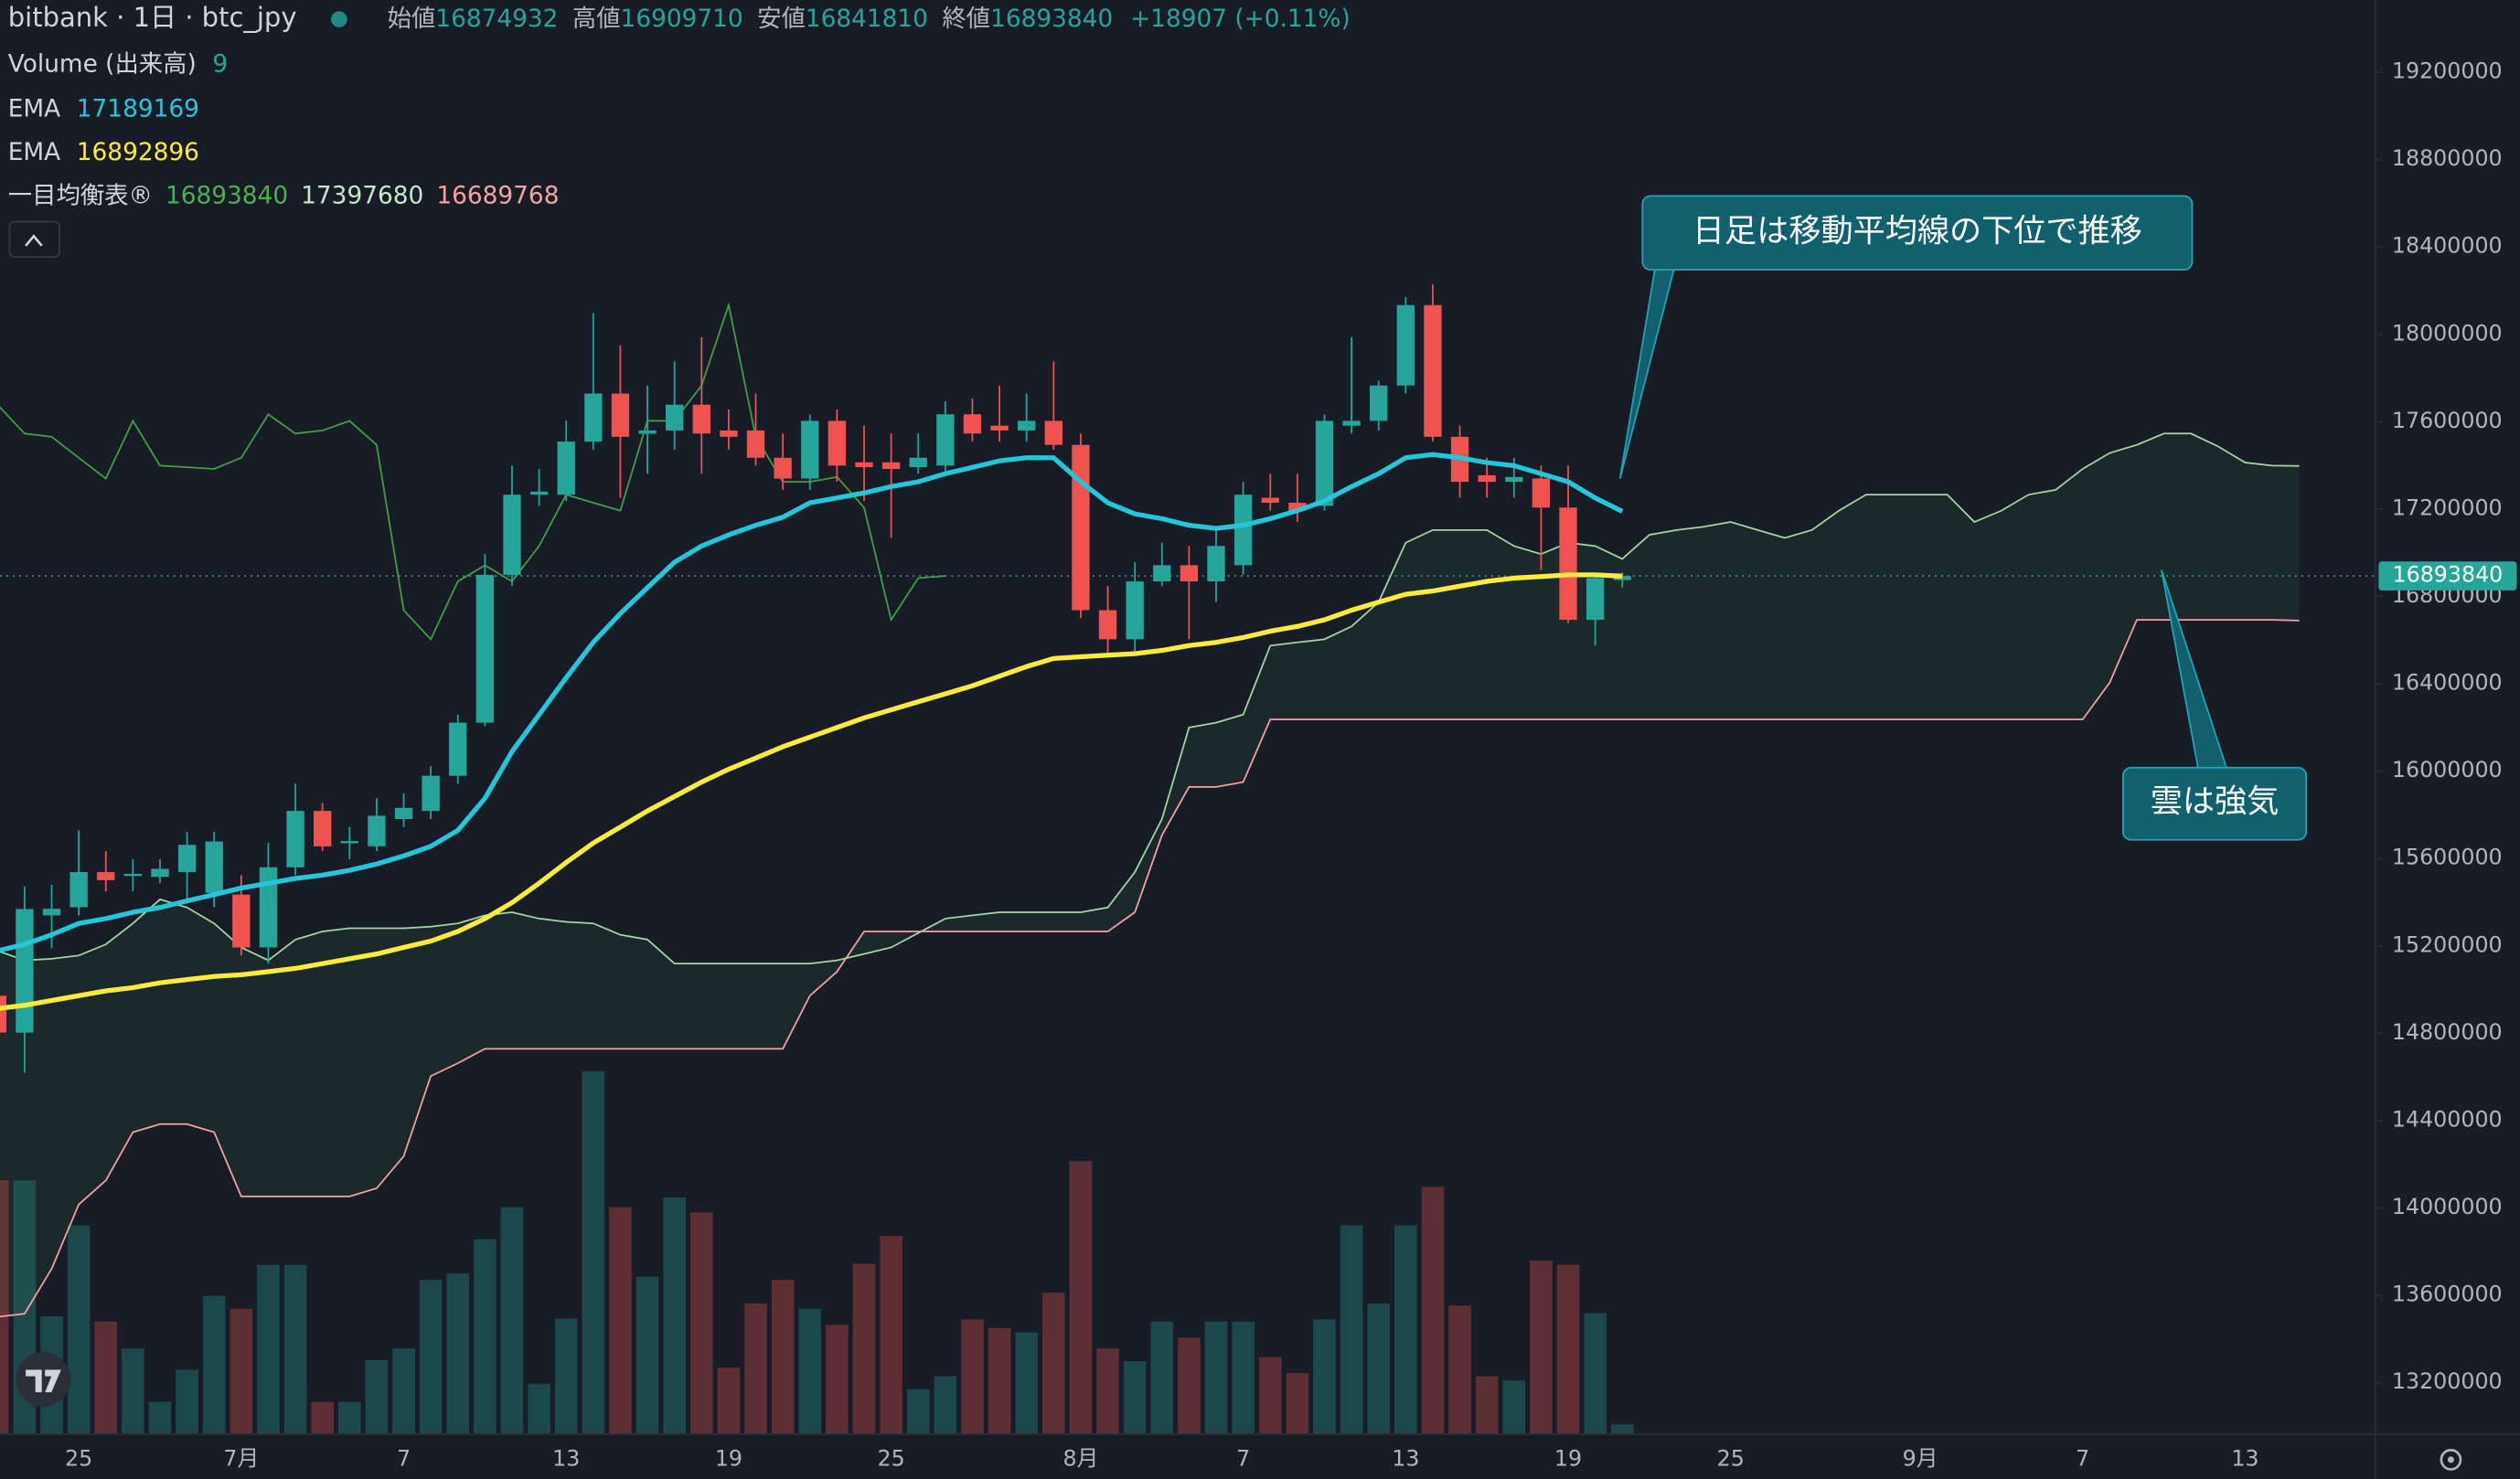 This screenshot has width=2520, height=1479. I want to click on low-label: 安値, so click(781, 19).